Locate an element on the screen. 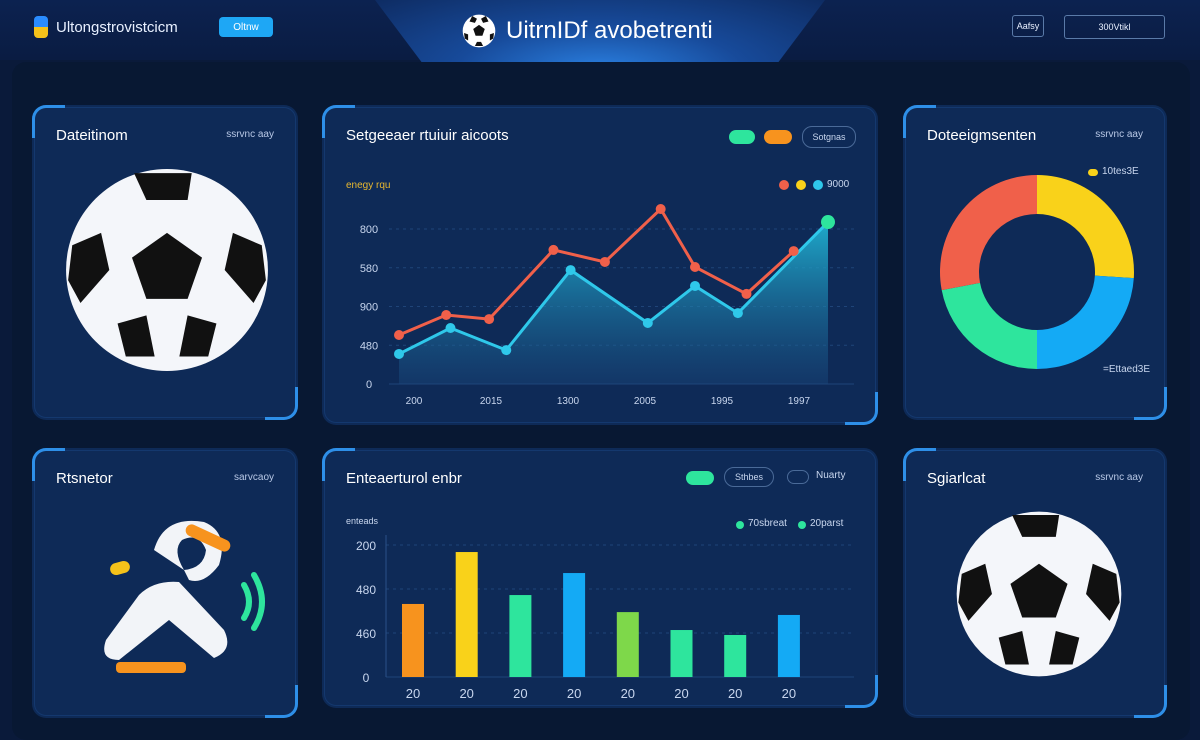  header-pill-button: Oltnw is located at coordinates (246, 27).